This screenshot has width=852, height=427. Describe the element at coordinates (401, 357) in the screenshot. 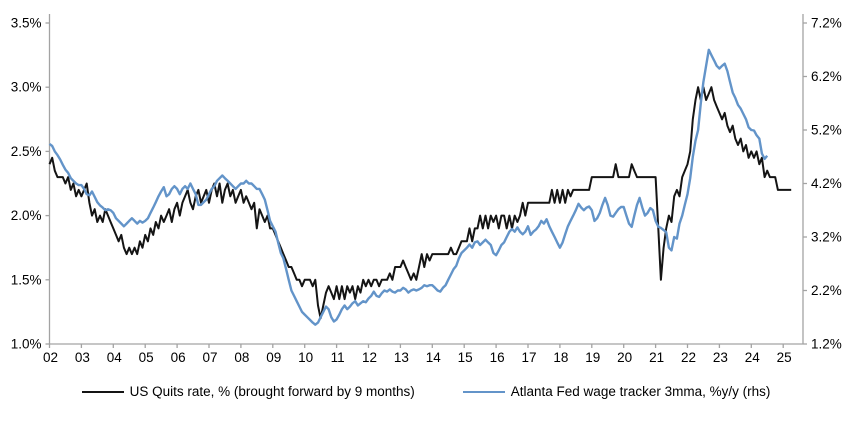

I see `x-axis-tick-label: 13` at that location.